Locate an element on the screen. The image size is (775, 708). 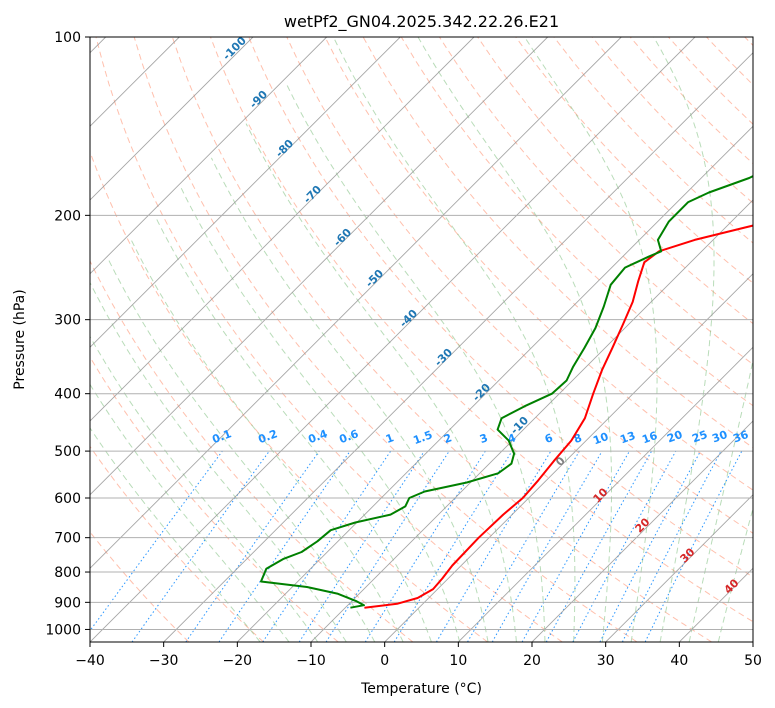
mixing-ratio-label: 1 is located at coordinates (390, 438).